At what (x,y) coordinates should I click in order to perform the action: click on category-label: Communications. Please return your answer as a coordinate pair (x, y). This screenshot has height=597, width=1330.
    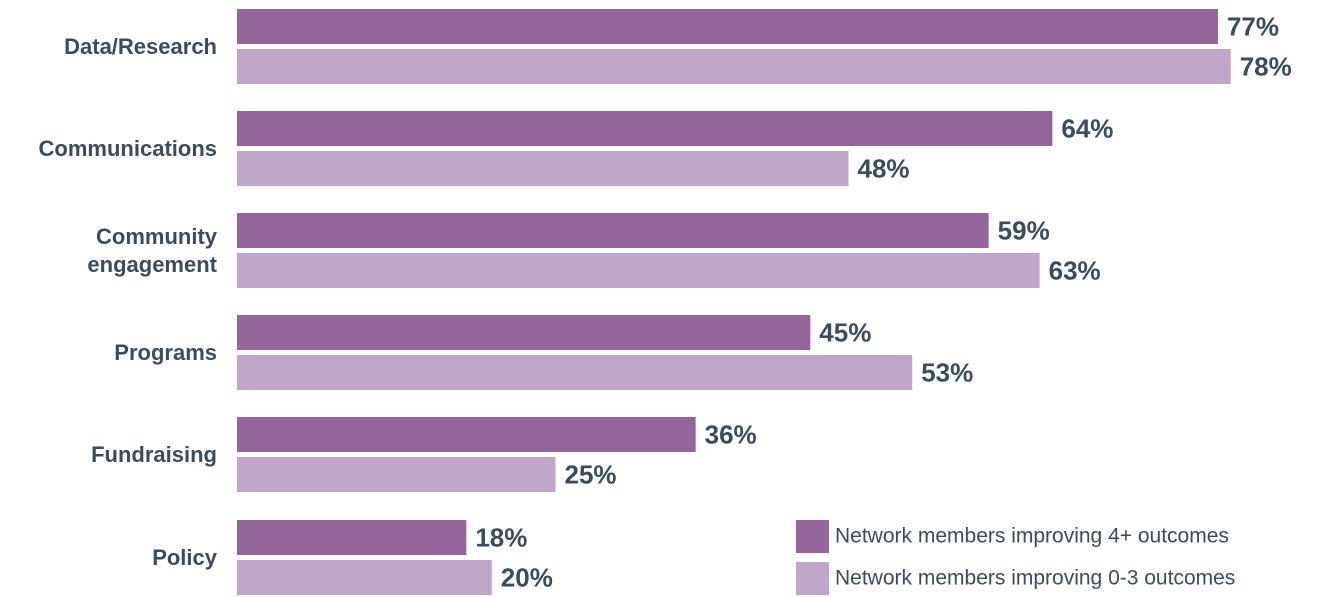
    Looking at the image, I should click on (127, 148).